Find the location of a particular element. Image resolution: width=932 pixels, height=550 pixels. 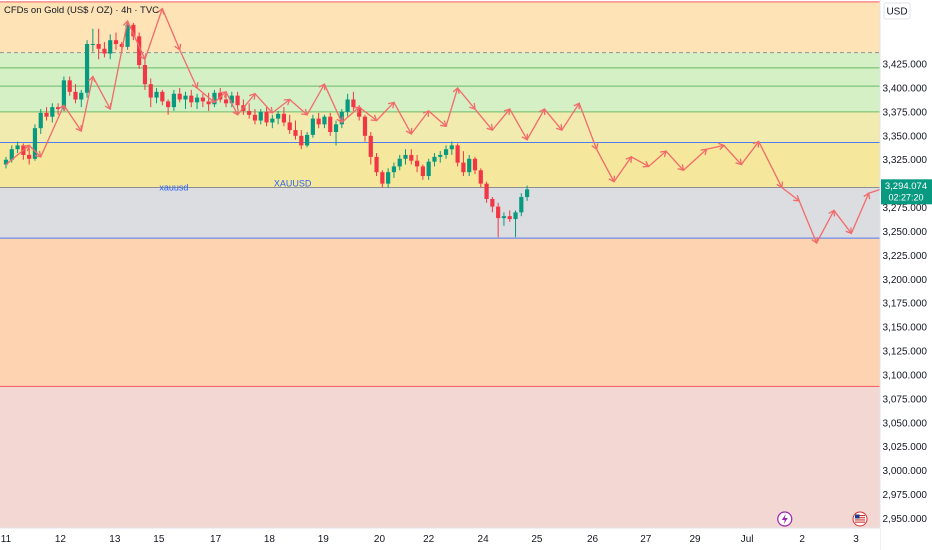

y-tick-label: 3,225.000 is located at coordinates (905, 256).